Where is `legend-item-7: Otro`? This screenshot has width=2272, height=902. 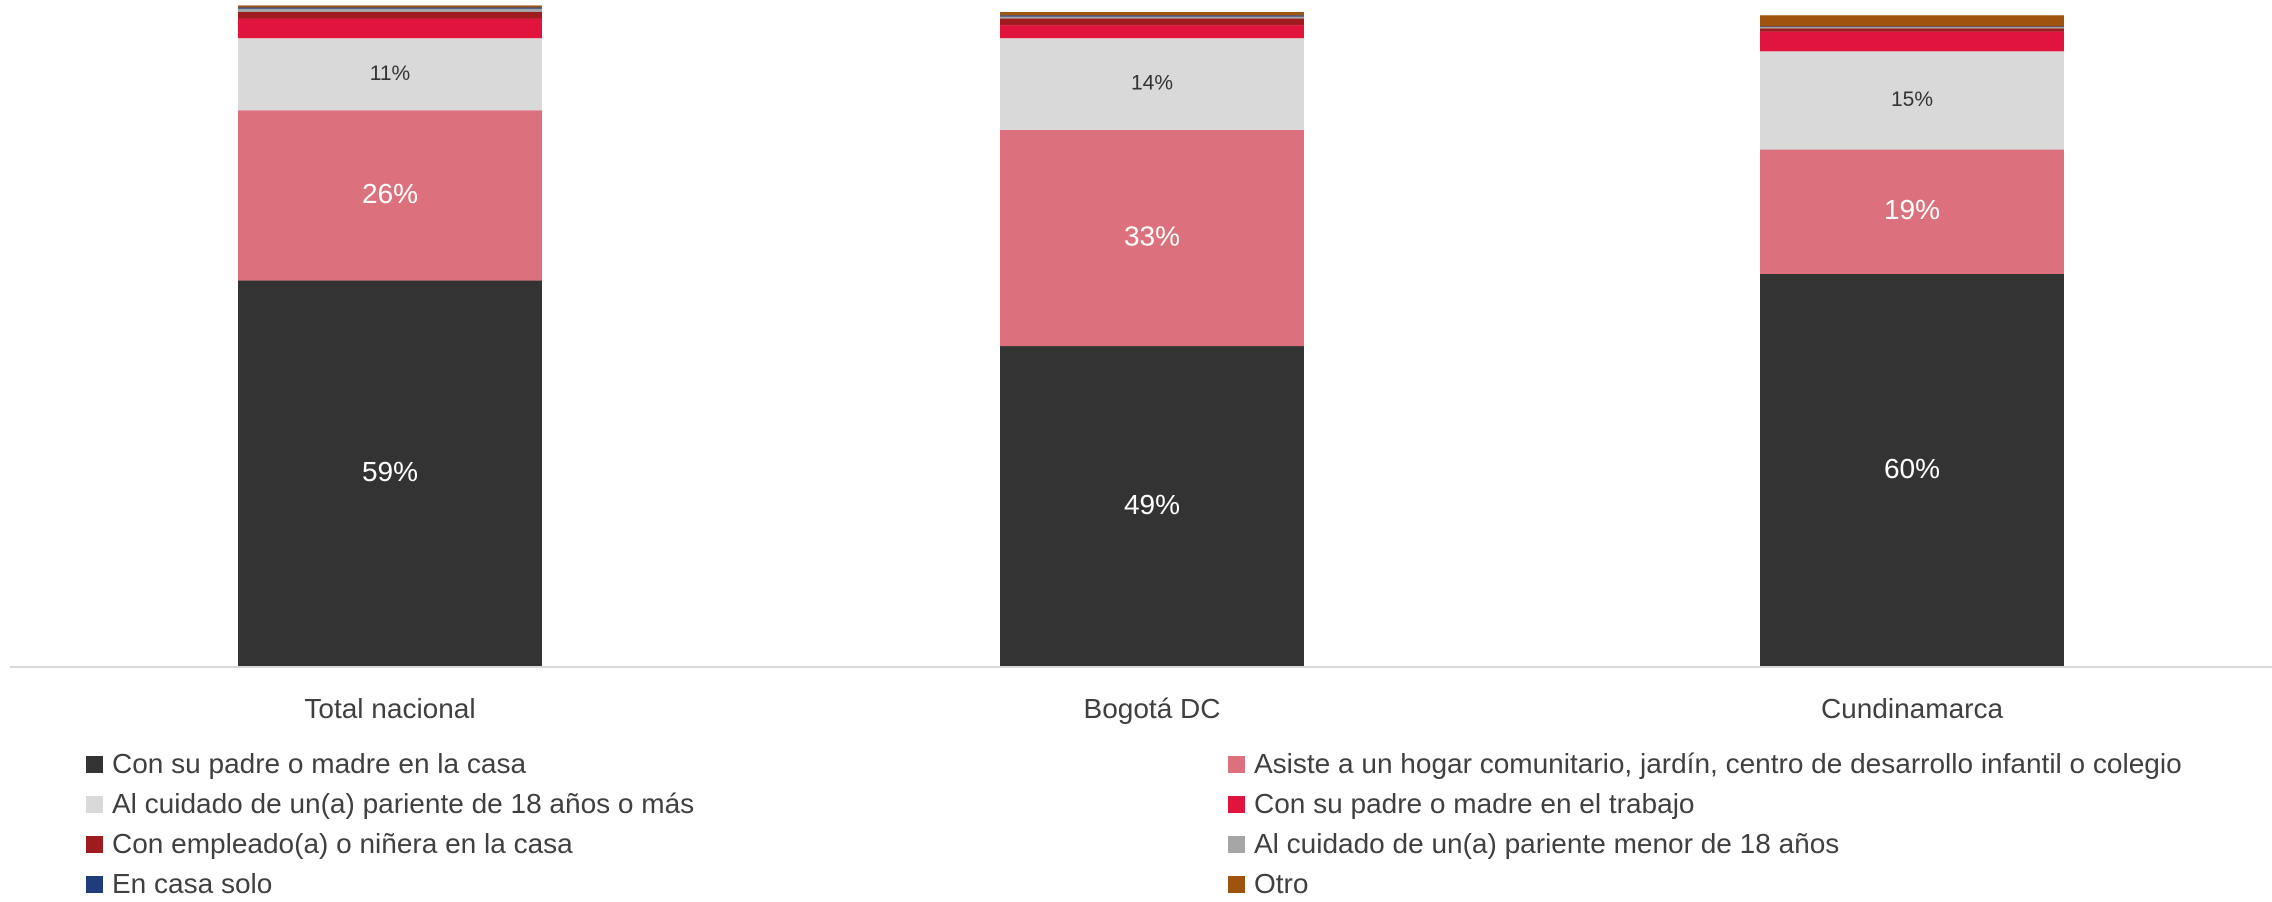 legend-item-7: Otro is located at coordinates (1268, 884).